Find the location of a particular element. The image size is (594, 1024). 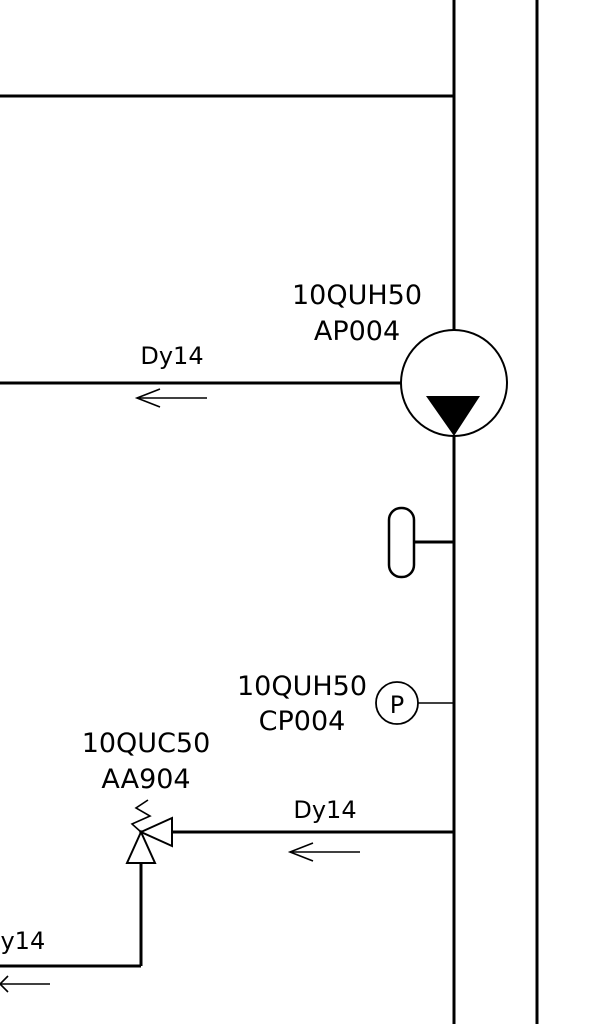

pump-outlet-dy-label: Dy14 is located at coordinates (171, 356).